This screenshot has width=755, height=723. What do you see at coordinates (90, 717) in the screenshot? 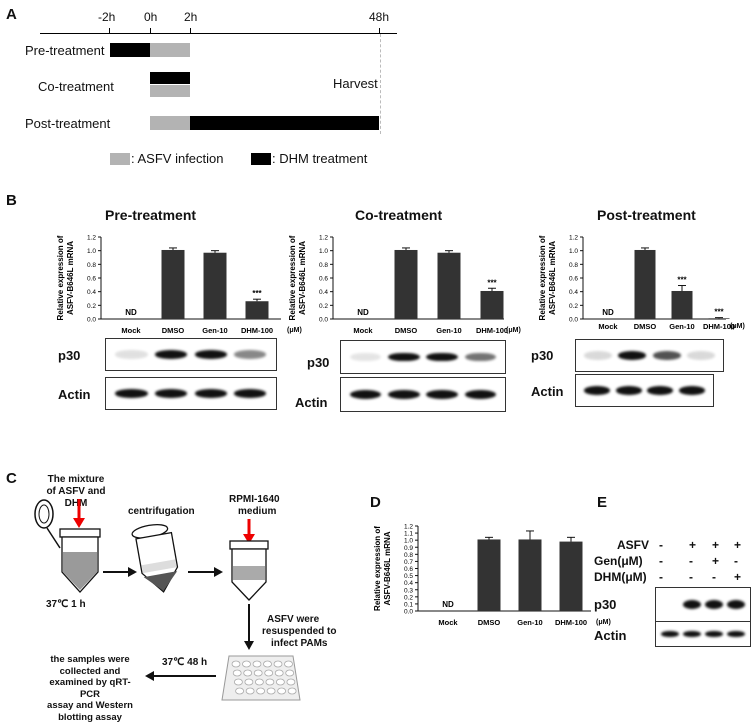
I see `samples-line: blotting assay` at bounding box center [90, 717].